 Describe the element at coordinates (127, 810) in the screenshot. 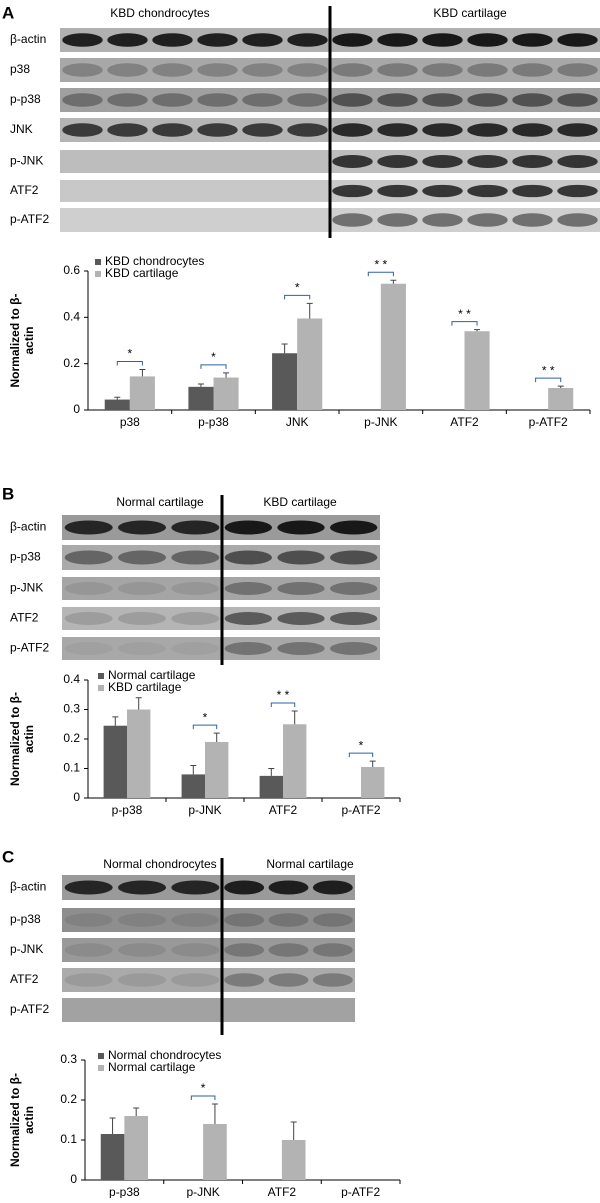

I see `x-tick-label: p-p38` at that location.